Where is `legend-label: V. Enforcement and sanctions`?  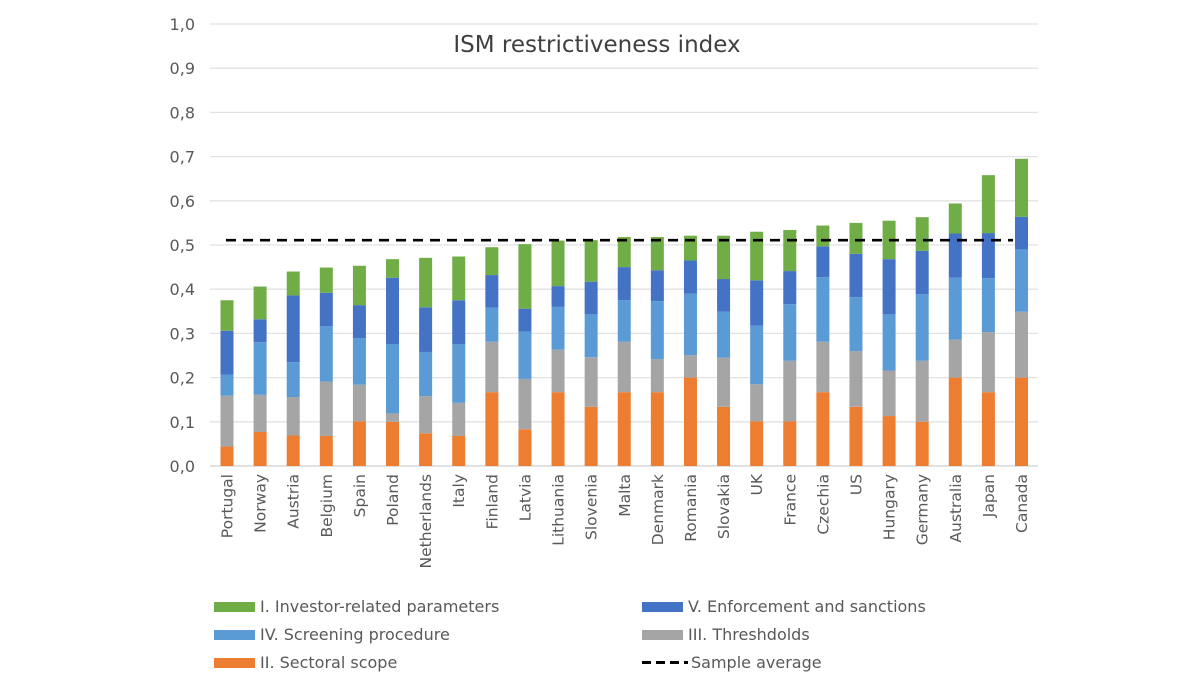 legend-label: V. Enforcement and sanctions is located at coordinates (807, 606).